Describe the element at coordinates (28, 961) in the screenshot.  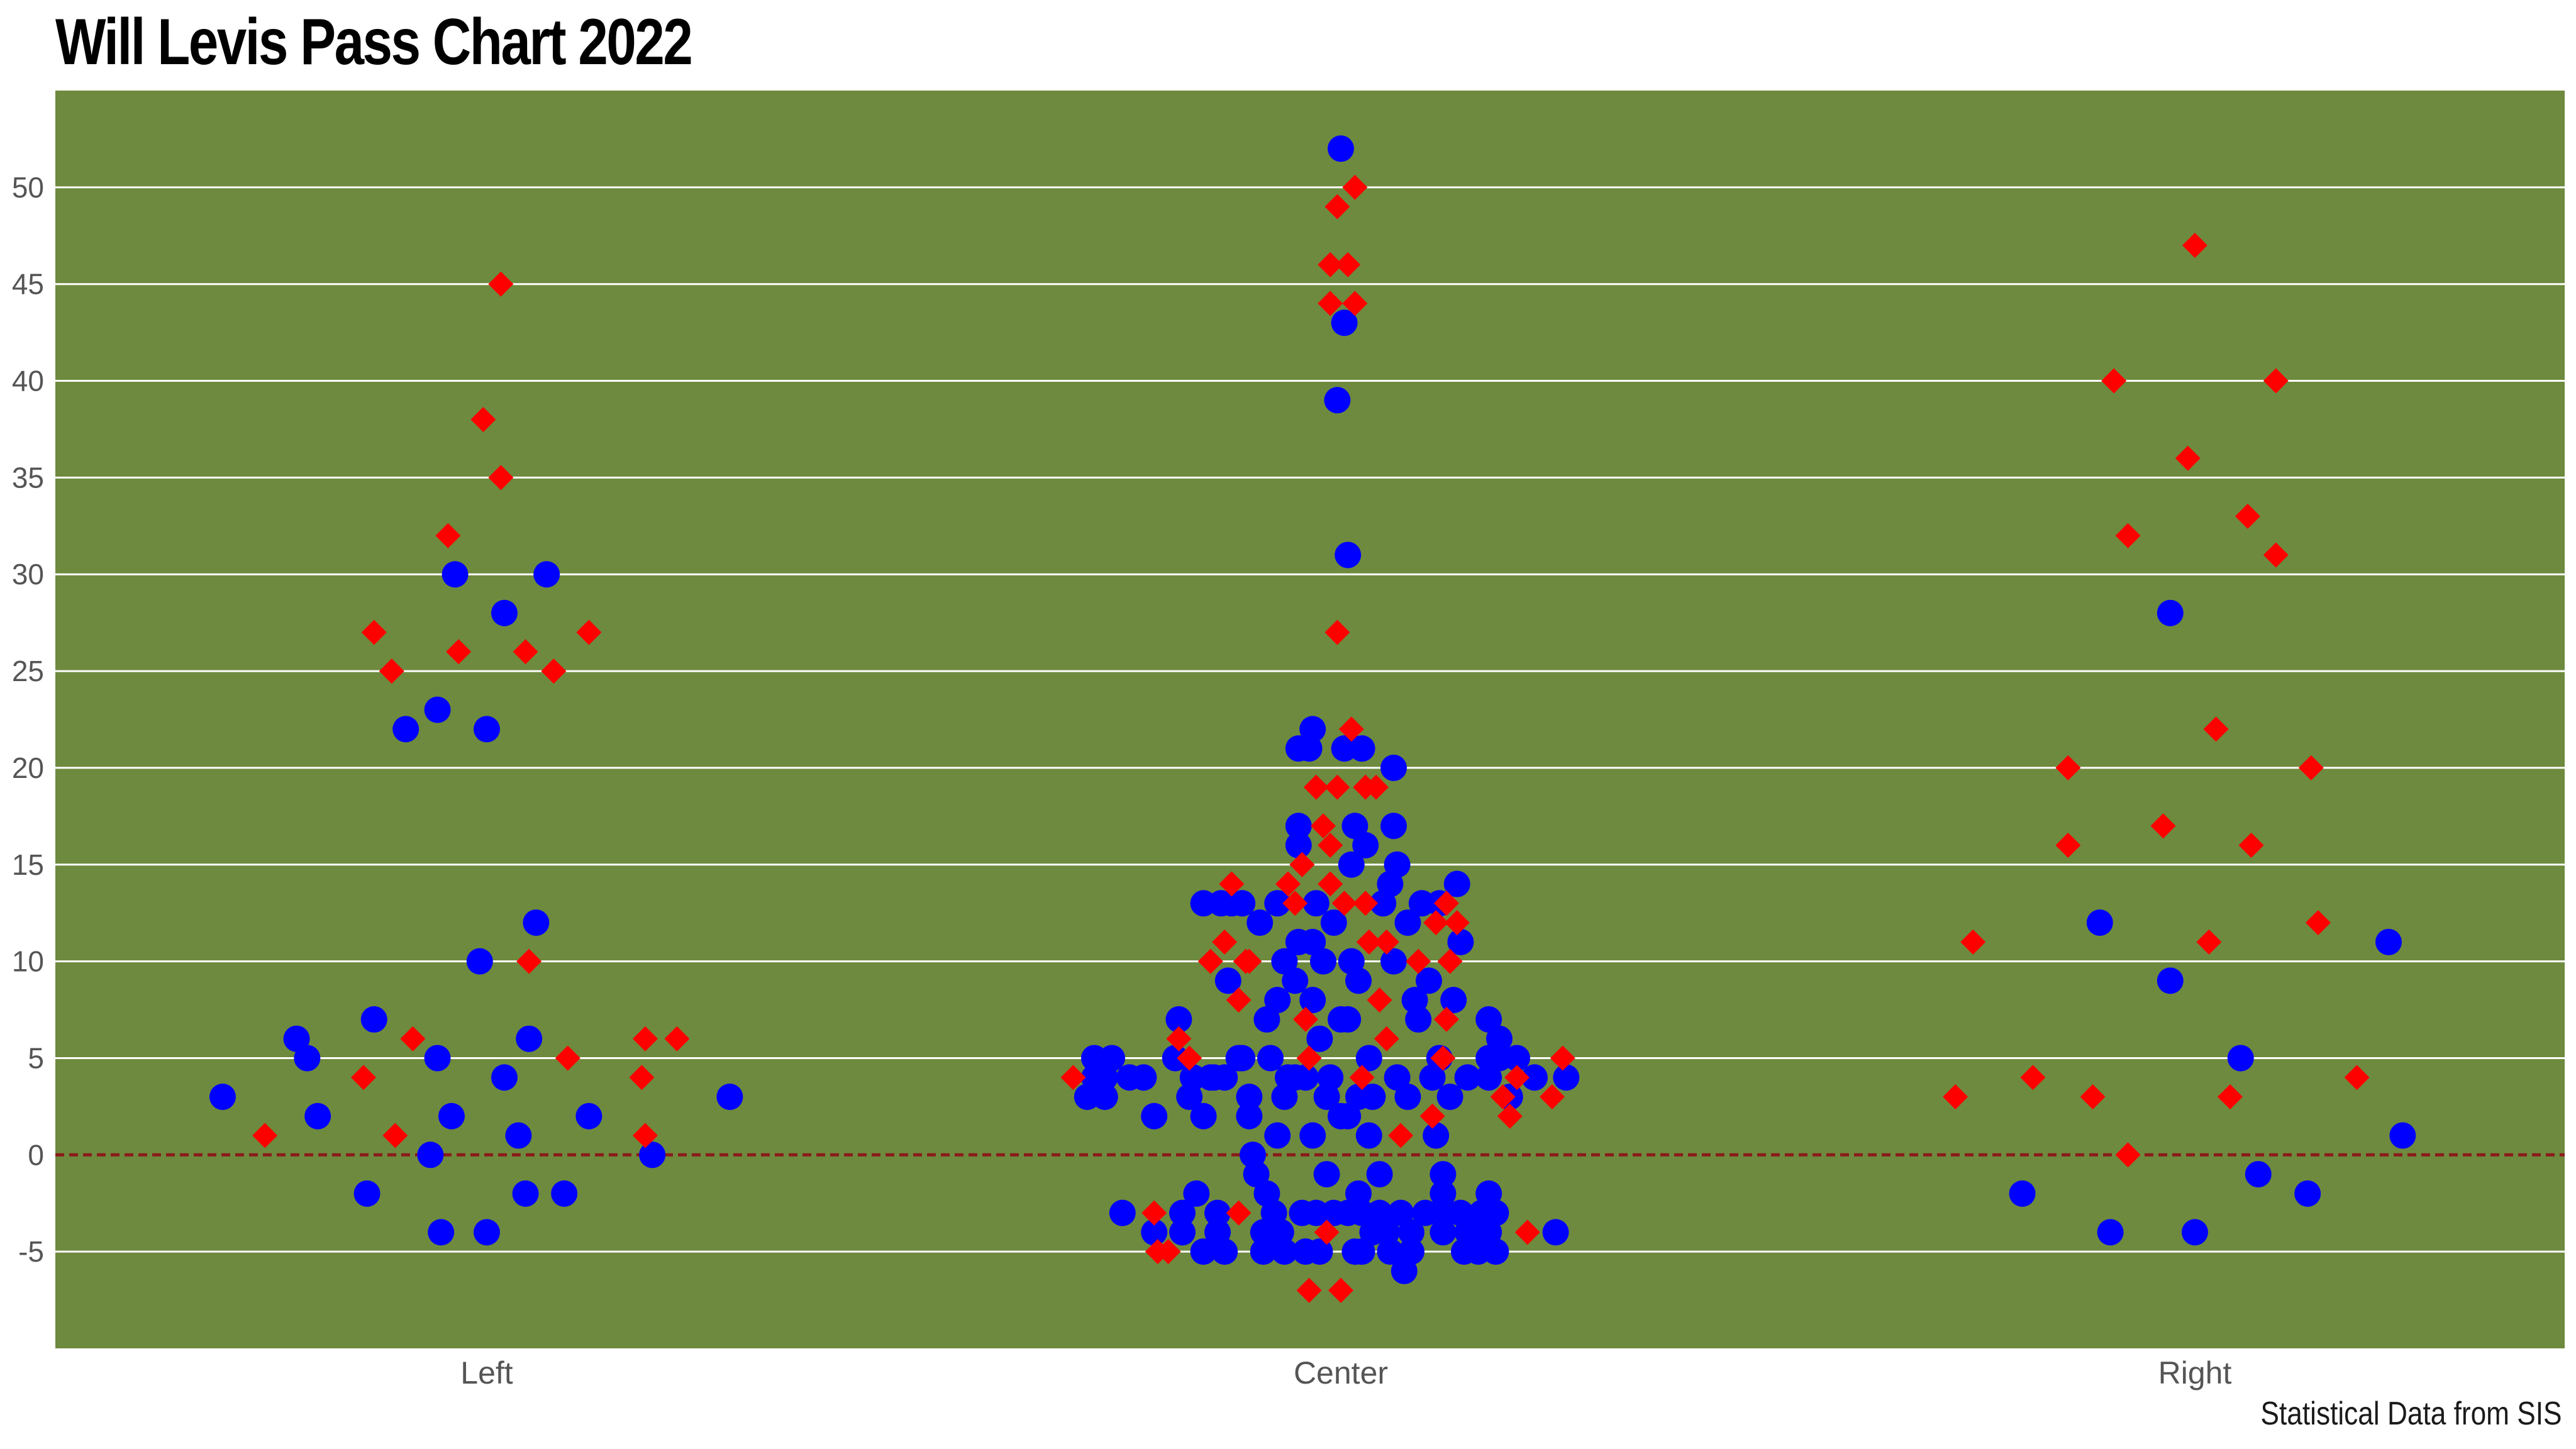
I see `y-tick-label: 10` at that location.